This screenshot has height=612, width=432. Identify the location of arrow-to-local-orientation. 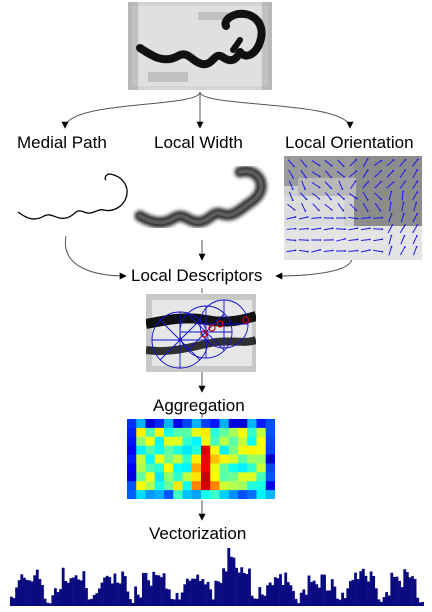
(276, 110).